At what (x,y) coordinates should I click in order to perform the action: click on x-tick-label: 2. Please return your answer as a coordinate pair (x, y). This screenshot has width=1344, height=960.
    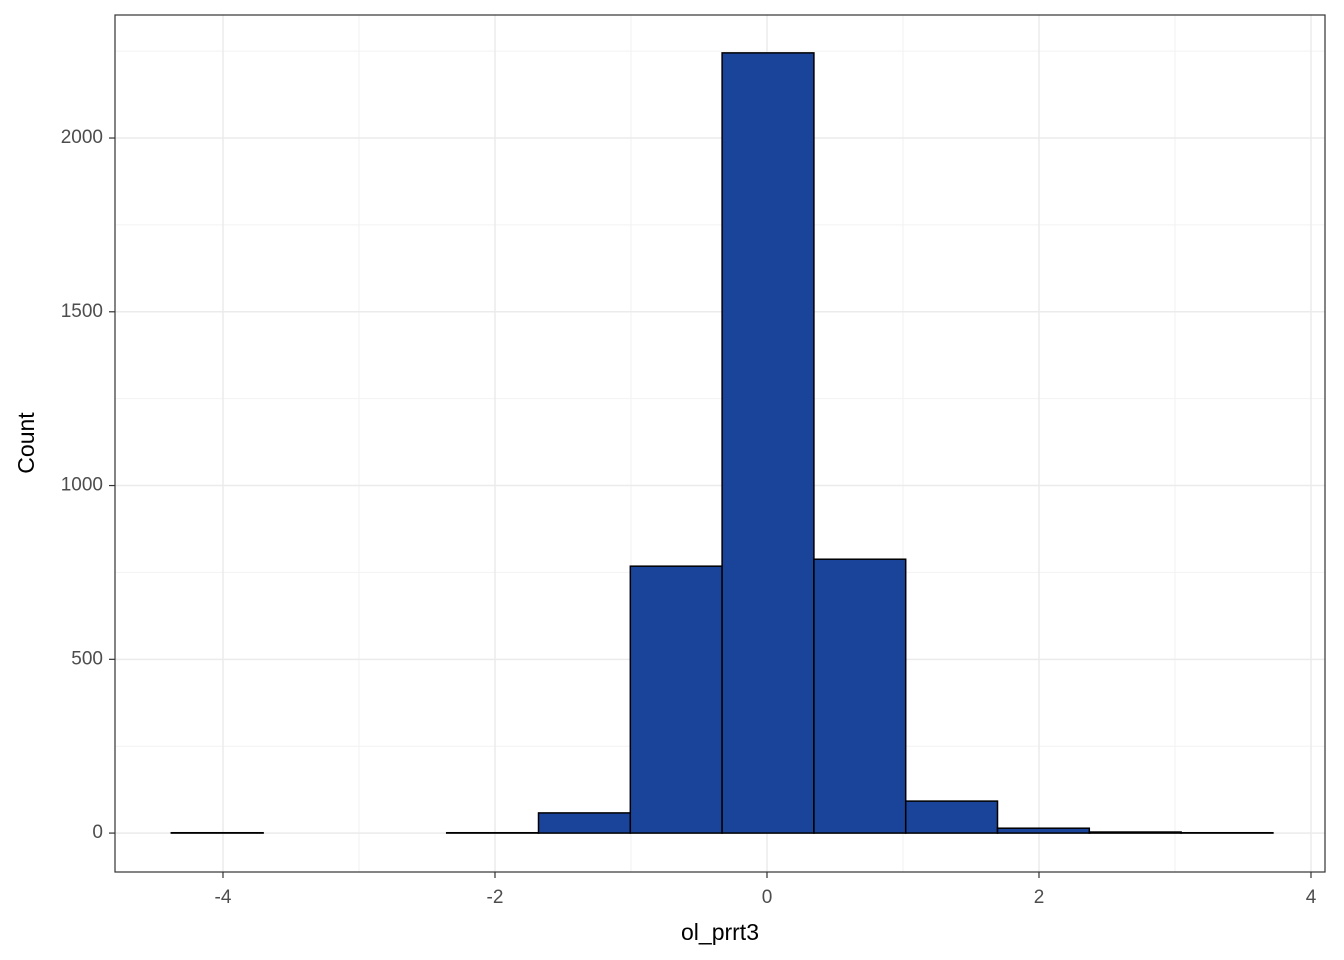
    Looking at the image, I should click on (1039, 897).